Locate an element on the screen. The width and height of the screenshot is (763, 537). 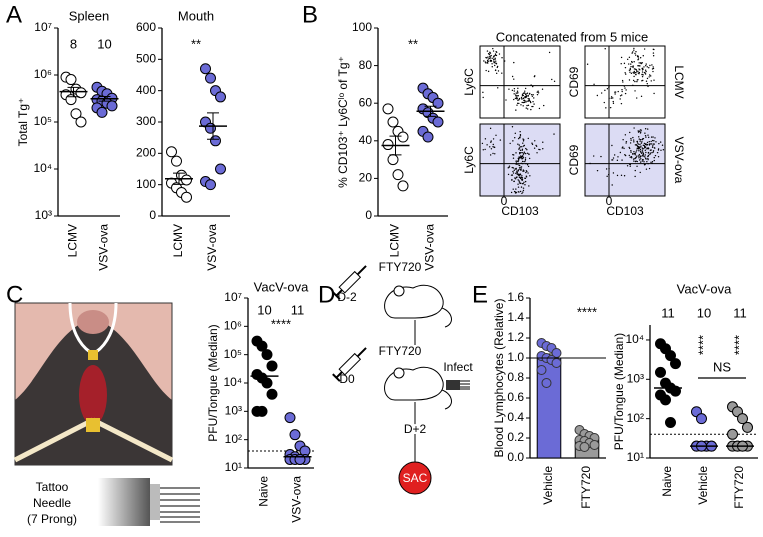
drug-label: FTY720 is located at coordinates (400, 351).